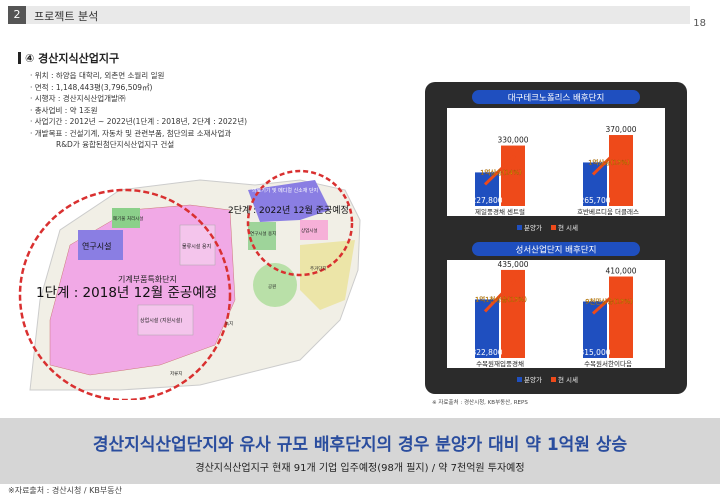 Image resolution: width=720 pixels, height=498 pixels. I want to click on title-bar, so click(19, 58).